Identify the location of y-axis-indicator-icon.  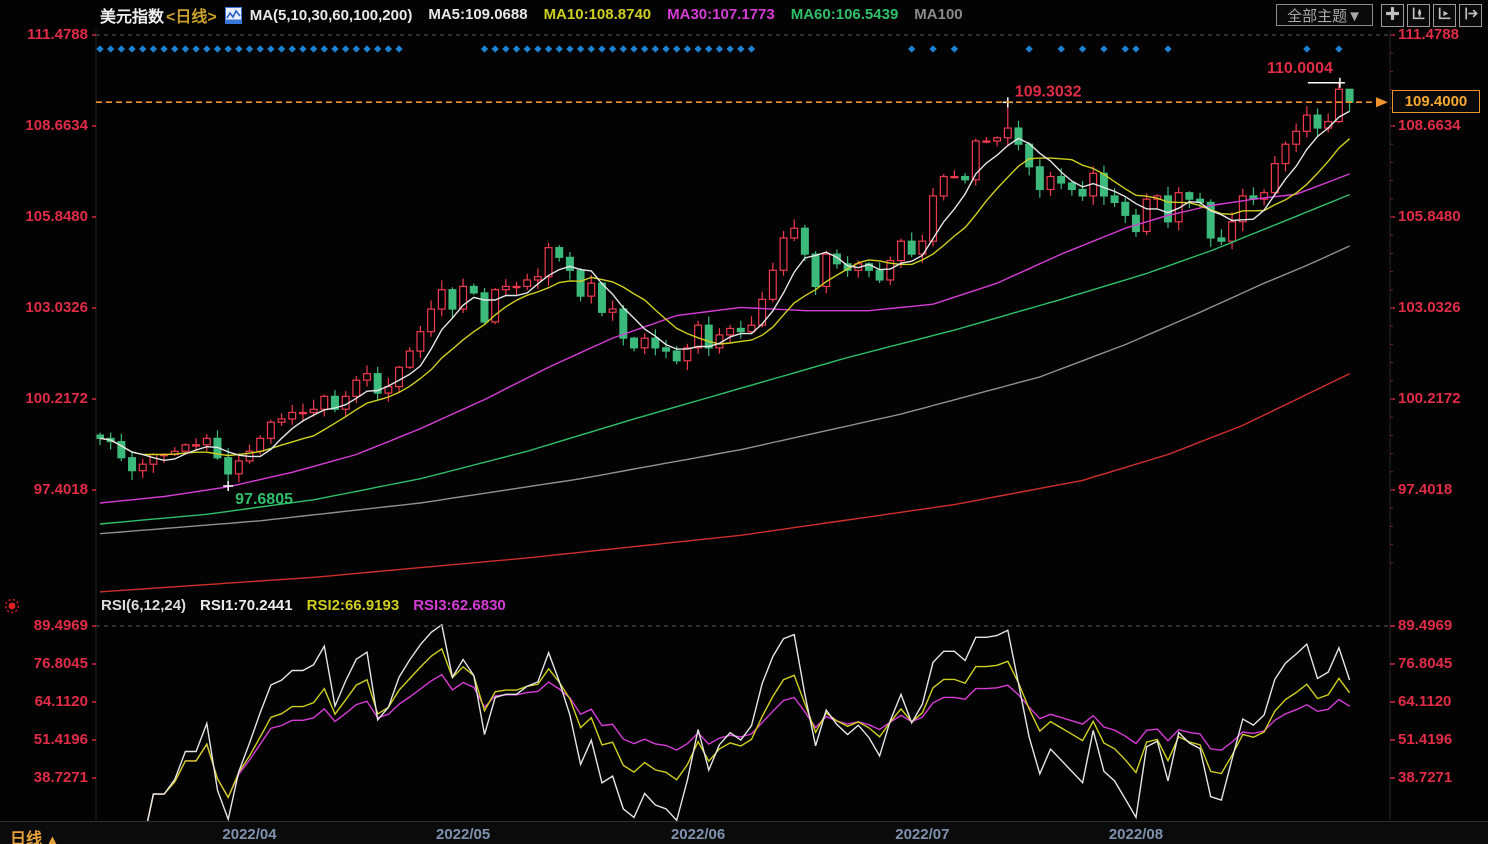
(1444, 15).